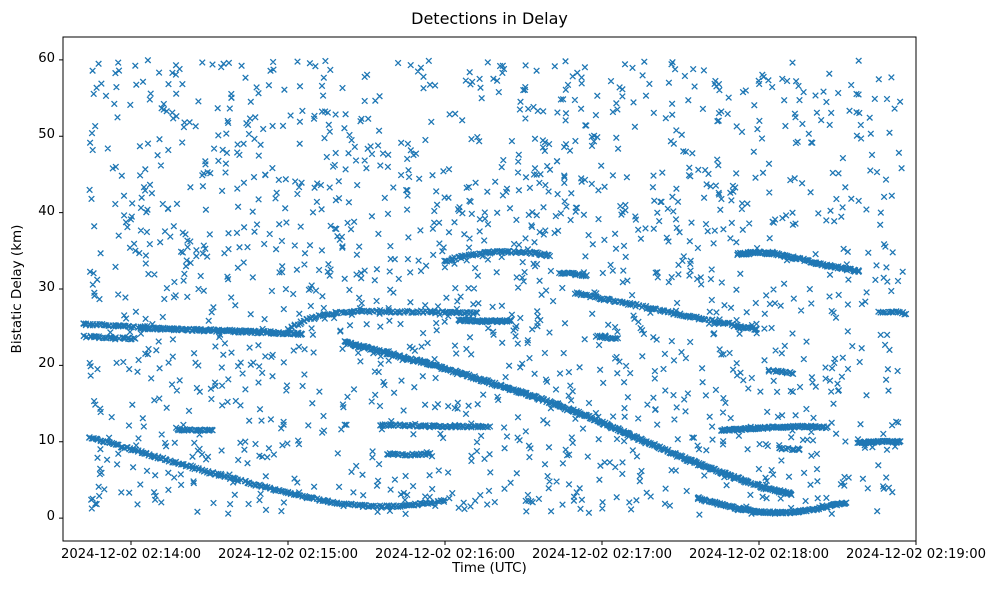 This screenshot has height=590, width=989. Describe the element at coordinates (445, 554) in the screenshot. I see `x-tick-label: 2024-12-02 02:16:00` at that location.